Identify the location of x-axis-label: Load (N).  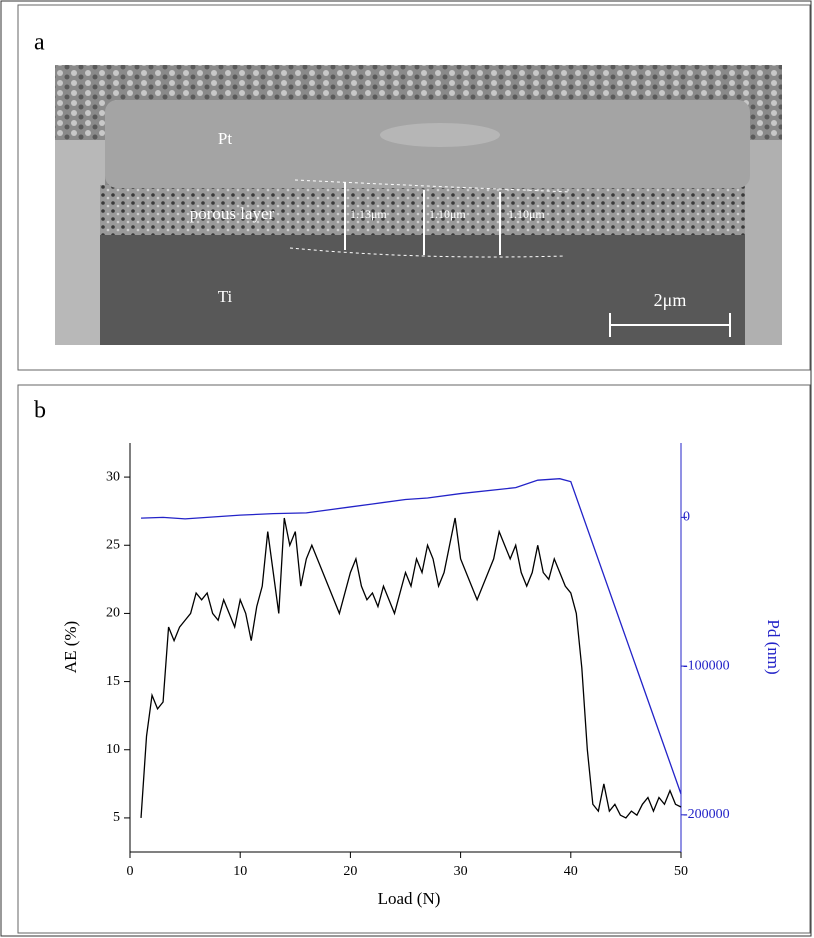
(409, 898).